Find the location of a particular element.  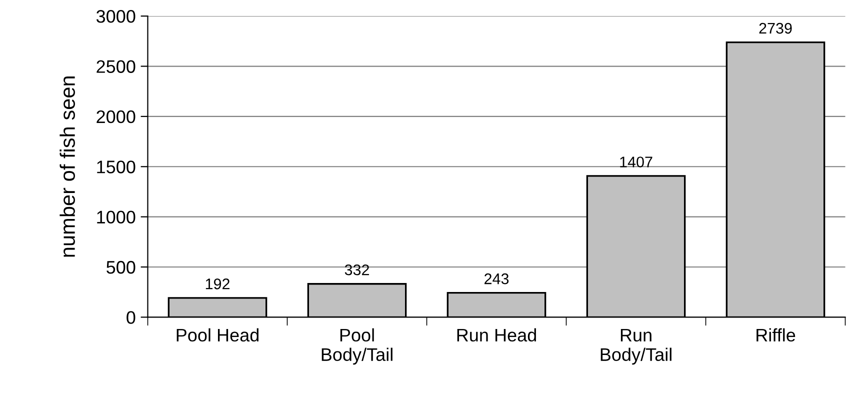

data-label: 1407 is located at coordinates (636, 162).